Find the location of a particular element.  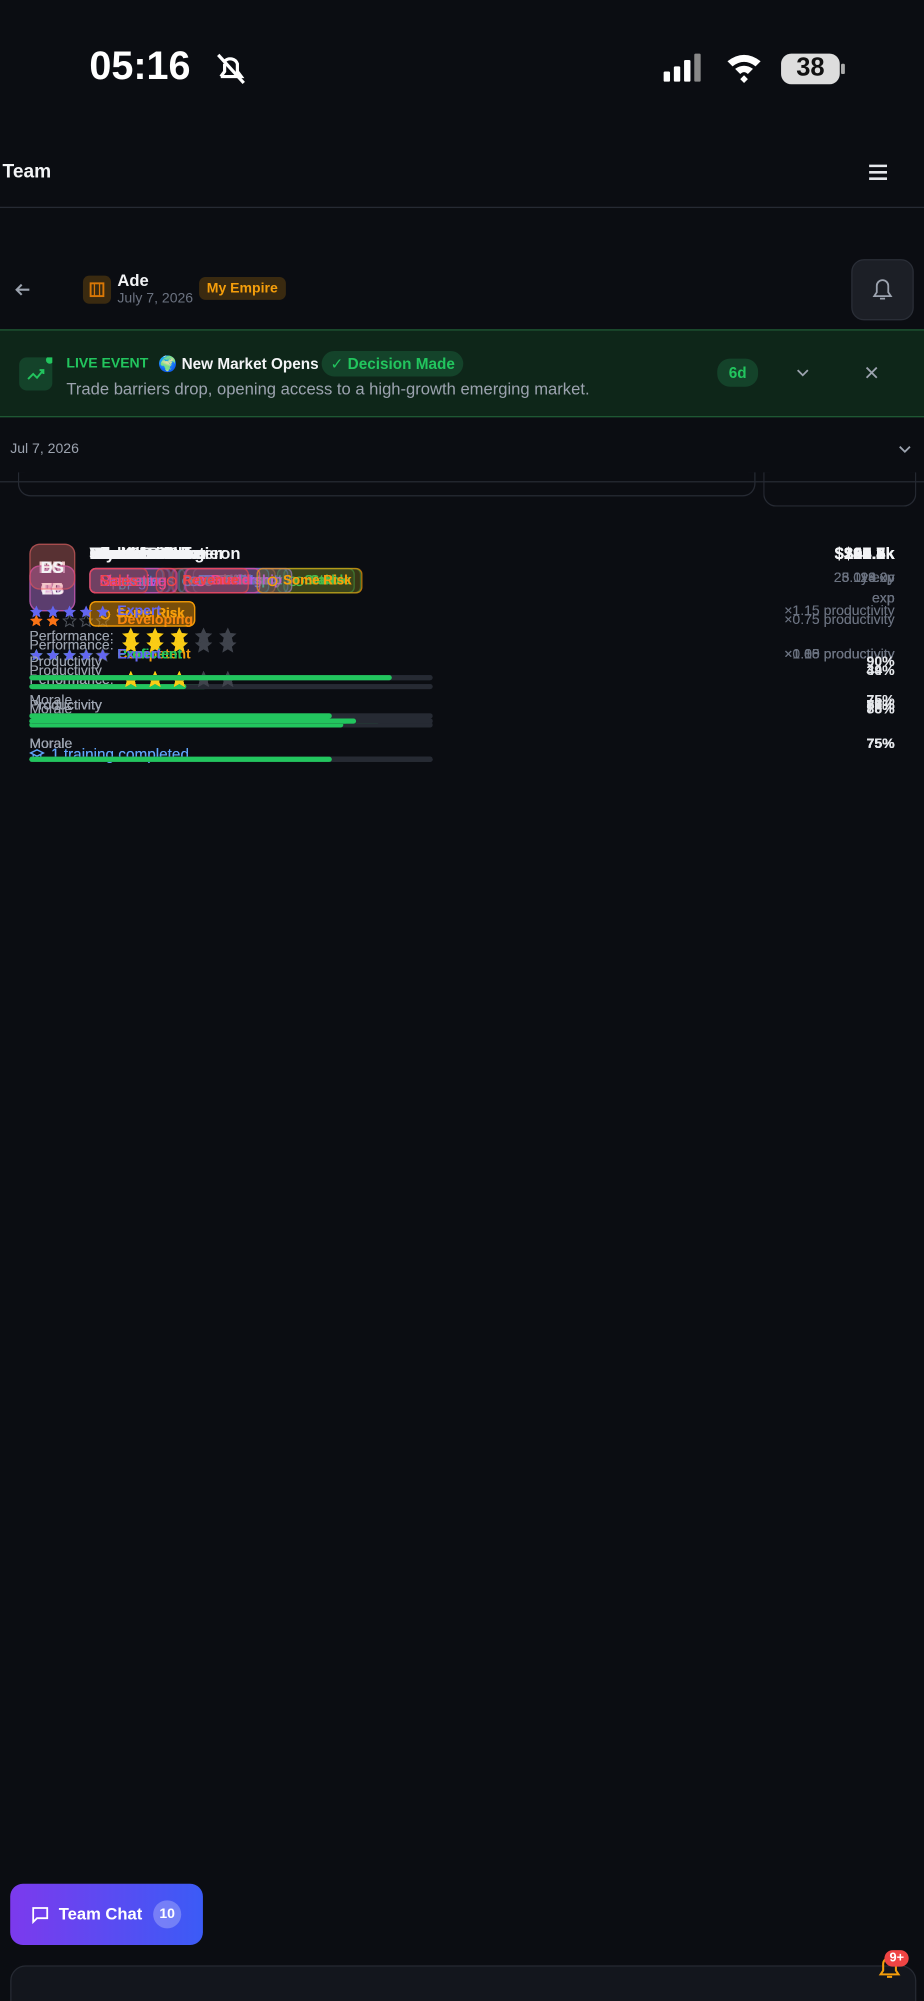

tag-icon is located at coordinates (171, 580).